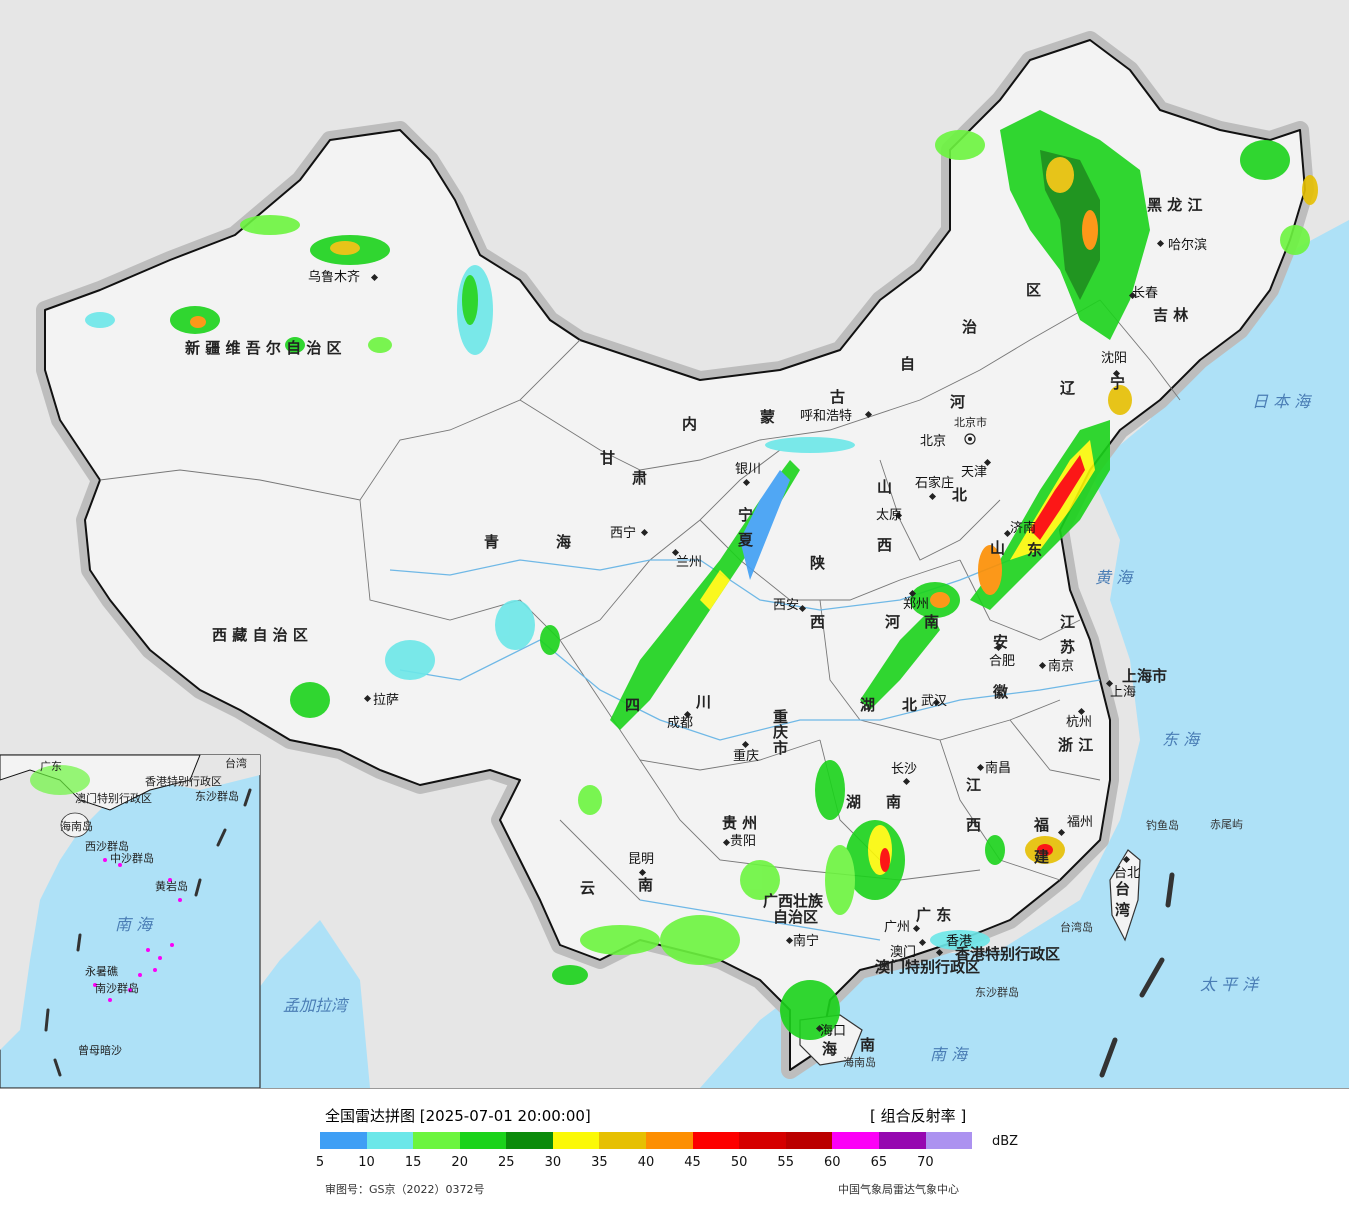 This screenshot has width=1349, height=1209. I want to click on label-guizhou: 贵 州, so click(739, 823).